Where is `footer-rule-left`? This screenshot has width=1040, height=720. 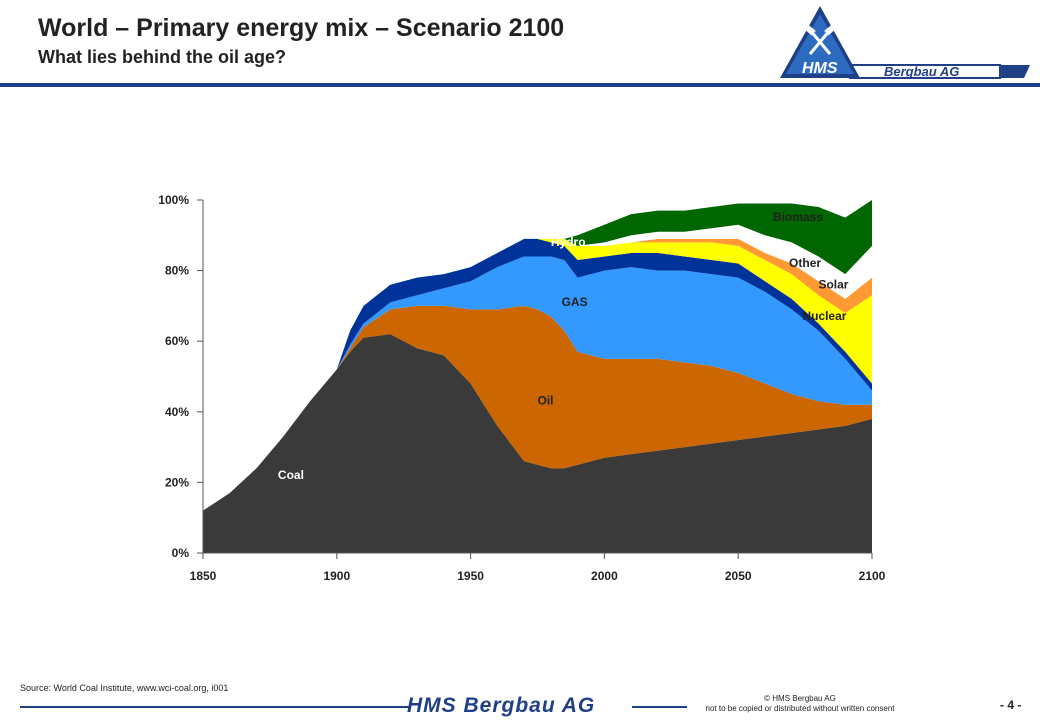
footer-rule-left is located at coordinates (215, 707).